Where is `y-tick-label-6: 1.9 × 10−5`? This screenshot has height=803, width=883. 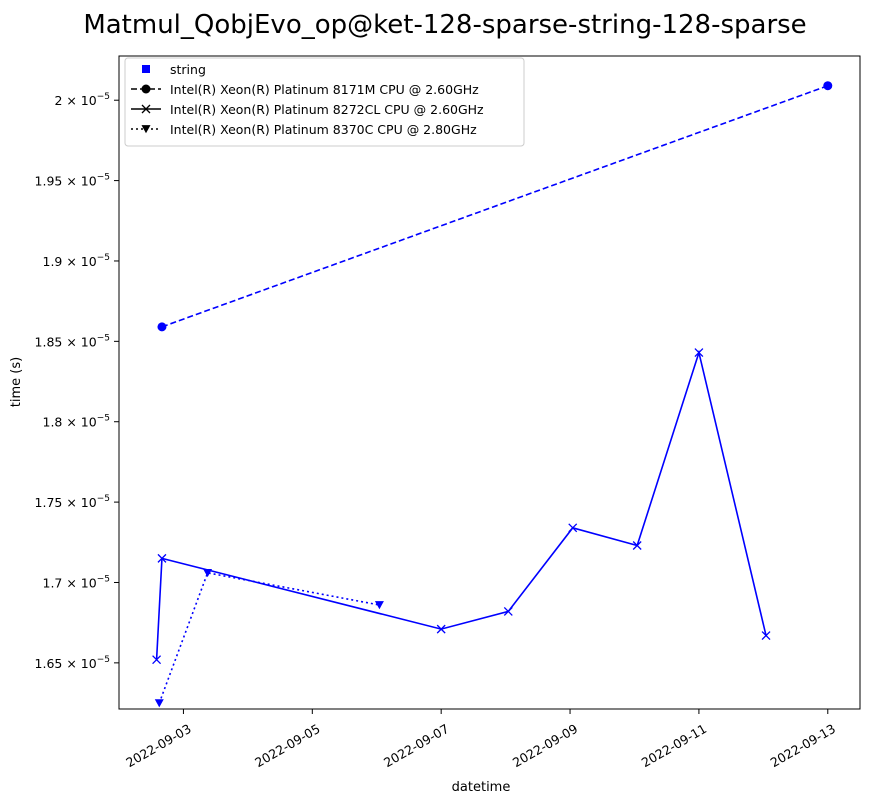 y-tick-label-6: 1.9 × 10−5 is located at coordinates (77, 261).